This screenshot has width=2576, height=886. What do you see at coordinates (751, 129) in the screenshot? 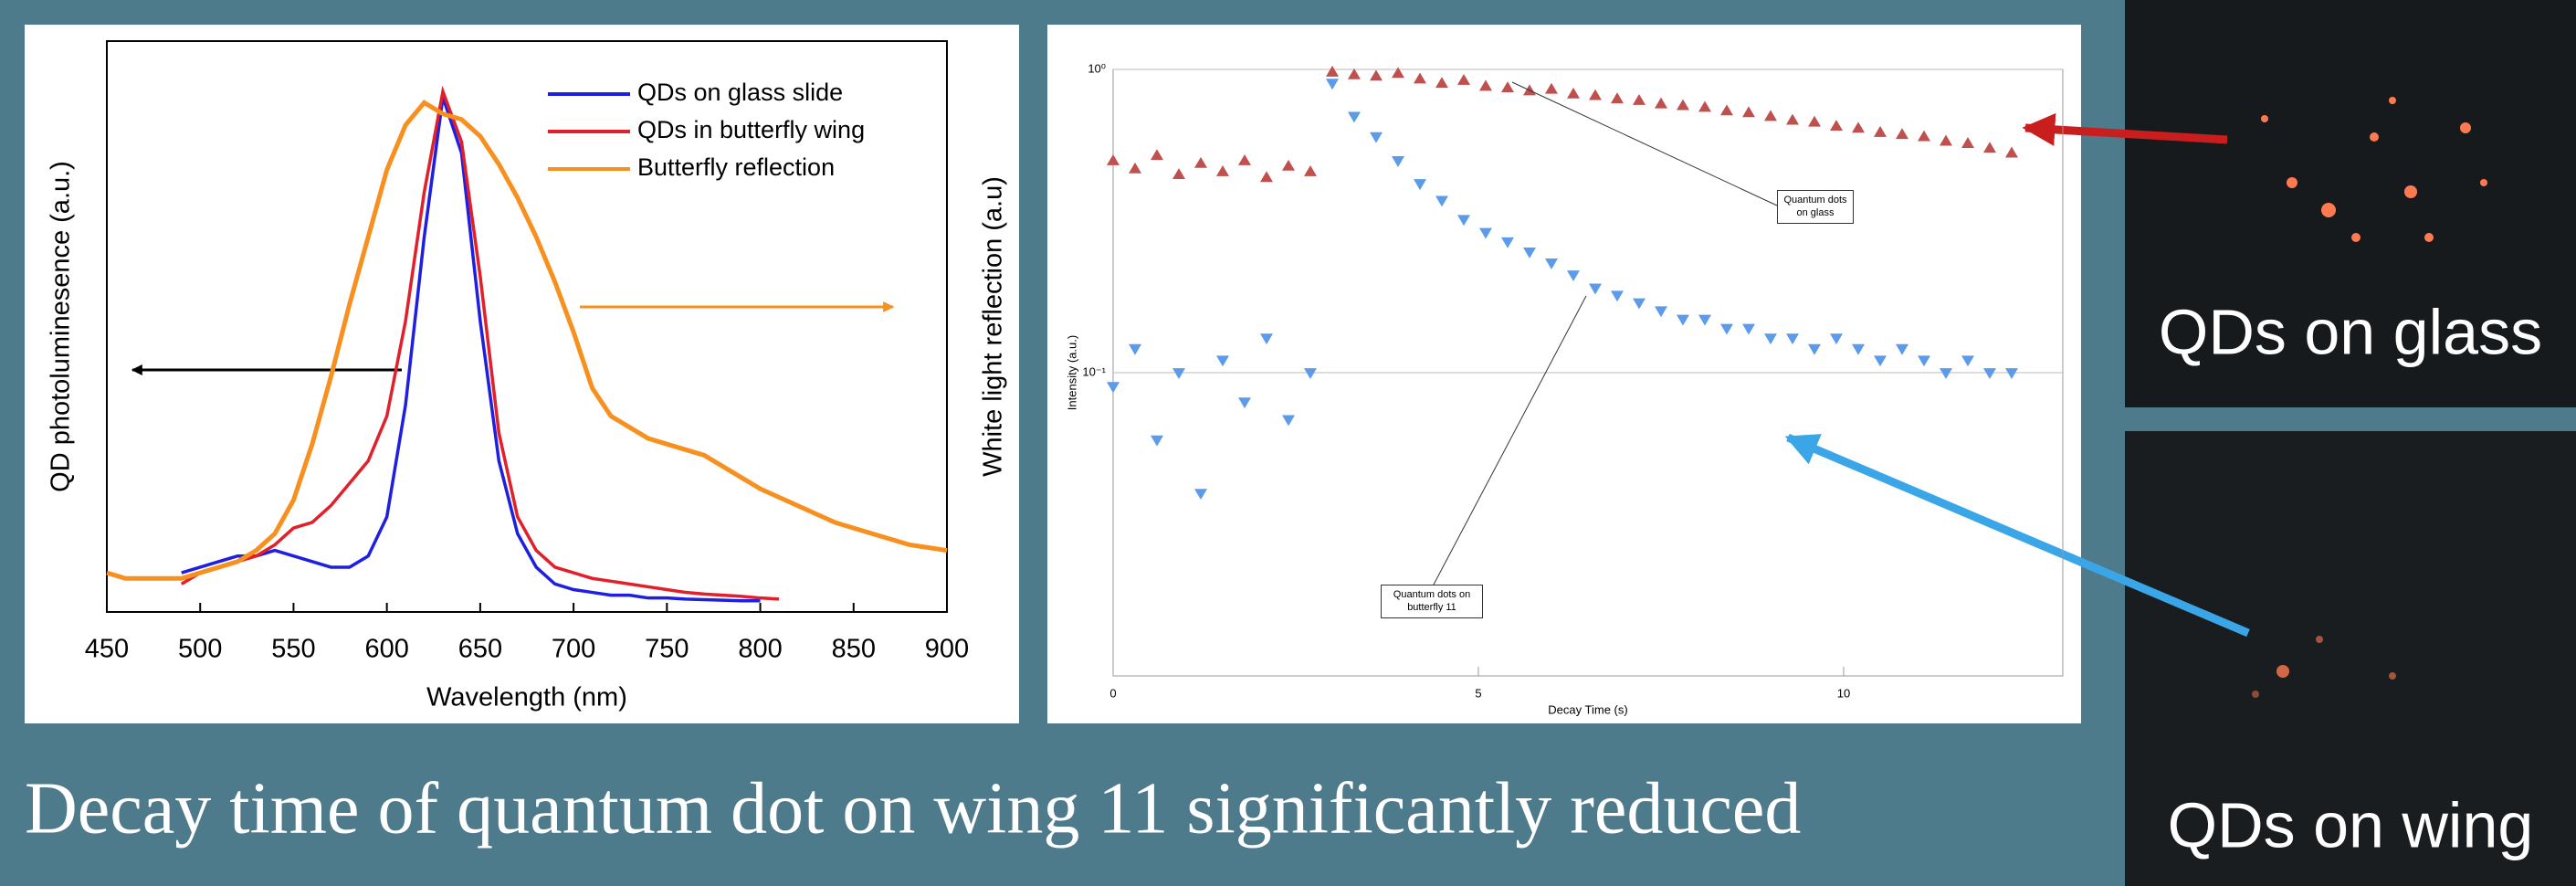
I see `legend-label: QDs in butterfly wing` at bounding box center [751, 129].